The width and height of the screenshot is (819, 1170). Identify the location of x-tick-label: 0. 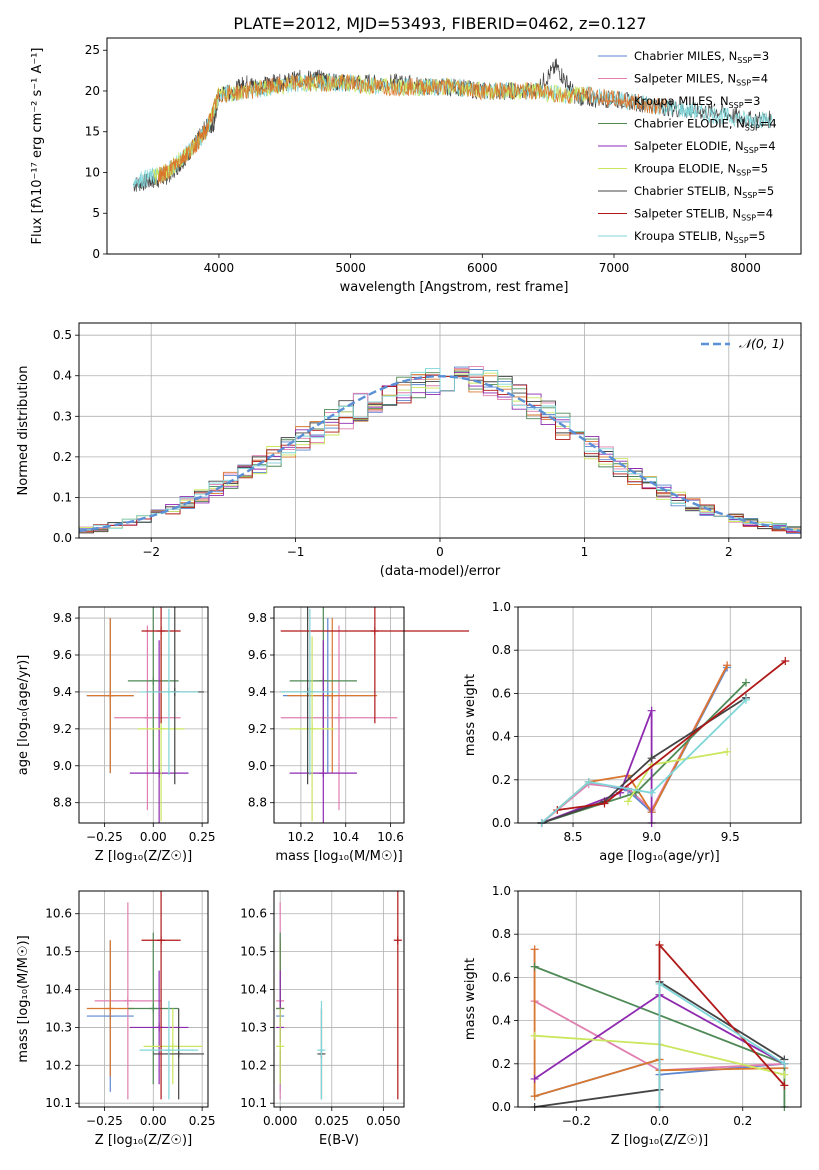
(440, 552).